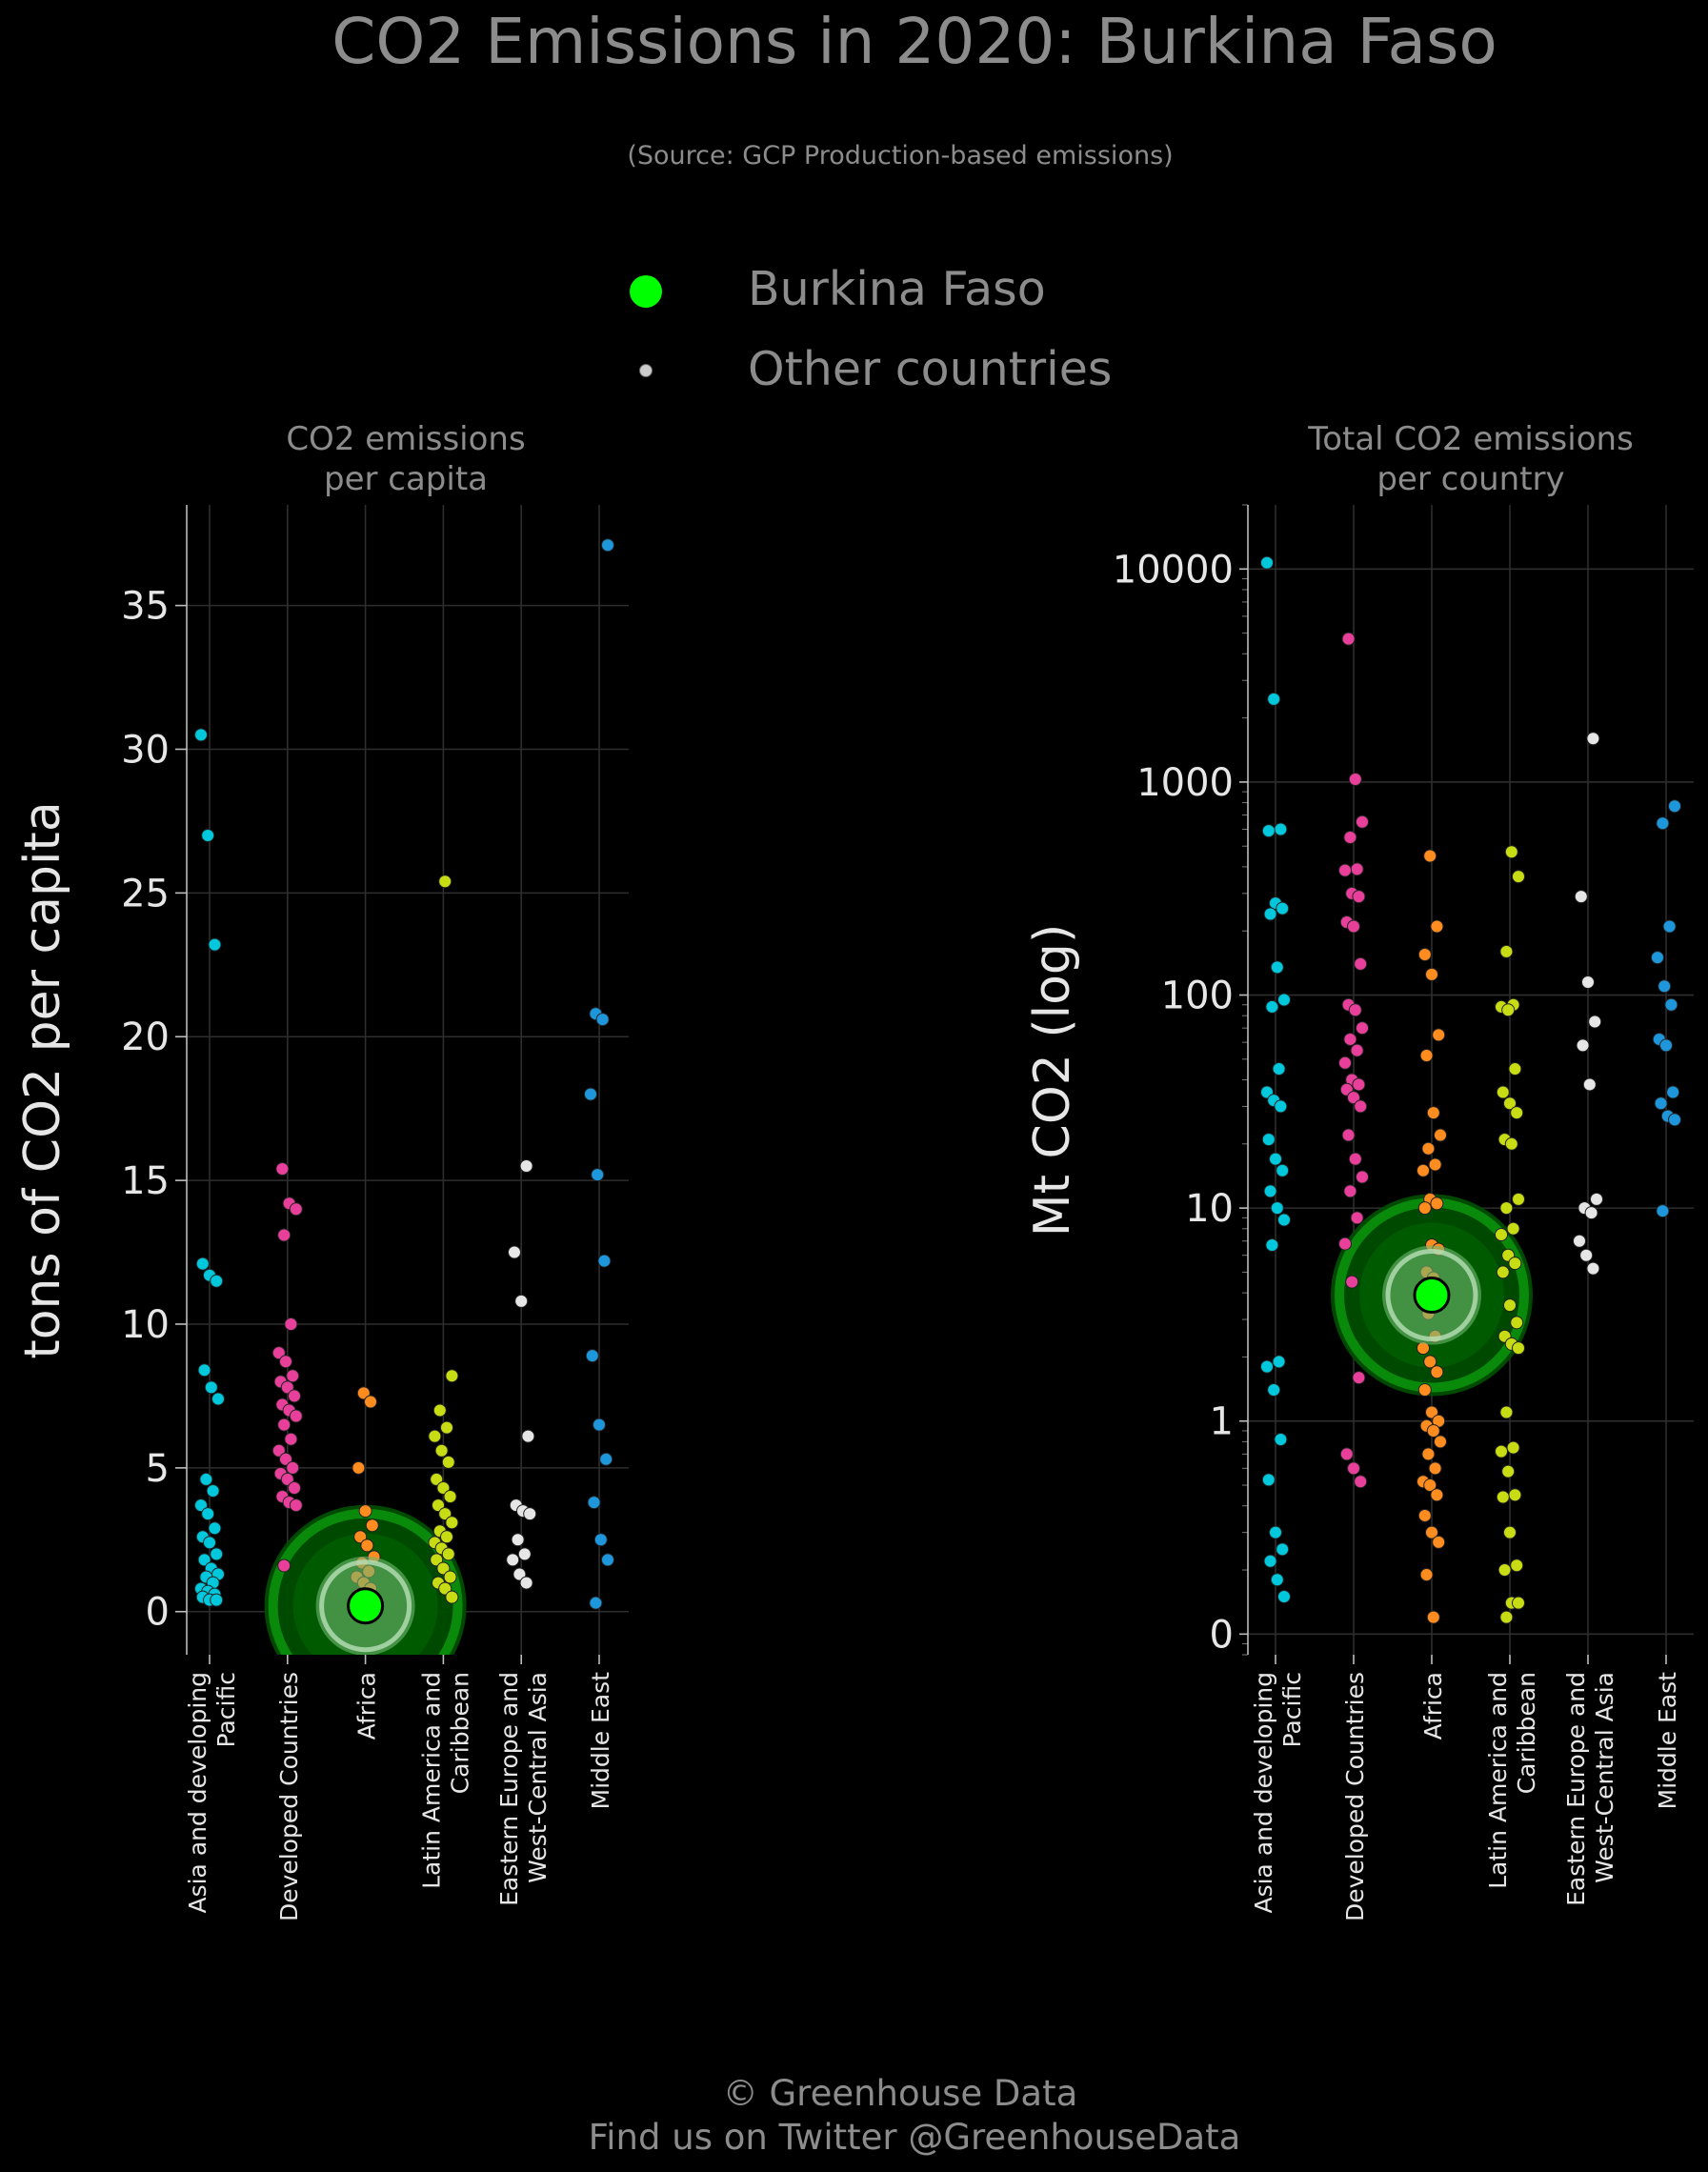  Describe the element at coordinates (226, 1709) in the screenshot. I see `x-category-label-line: Pacific` at that location.